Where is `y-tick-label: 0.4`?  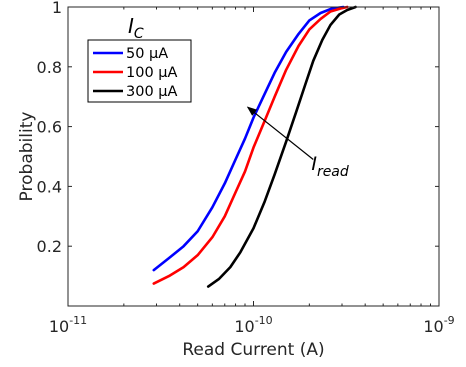 y-tick-label: 0.4 is located at coordinates (49, 186).